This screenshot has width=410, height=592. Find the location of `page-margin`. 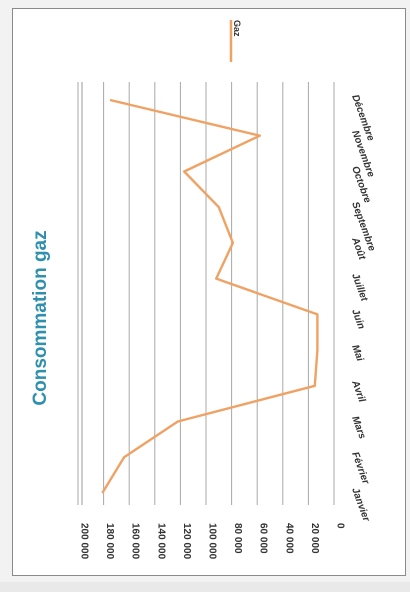

page-margin is located at coordinates (205, 587).